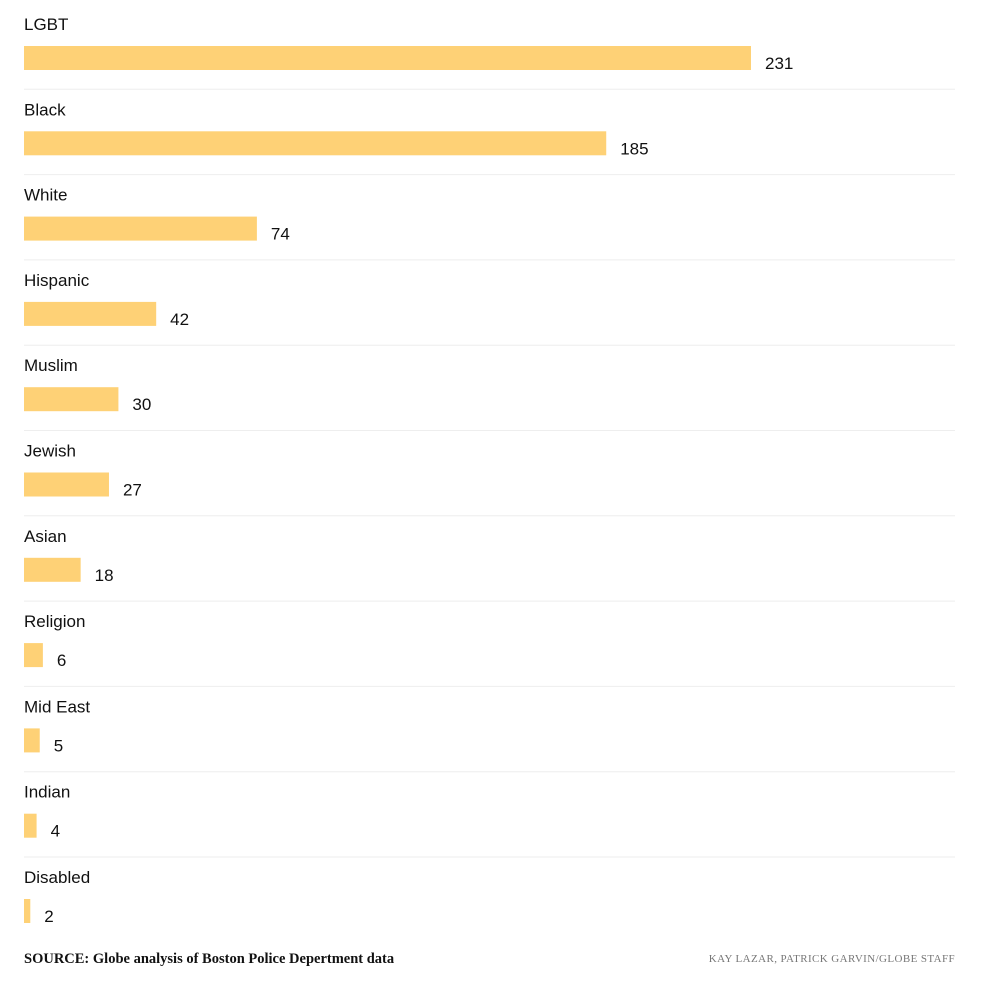  Describe the element at coordinates (57, 877) in the screenshot. I see `category-label: Disabled` at that location.